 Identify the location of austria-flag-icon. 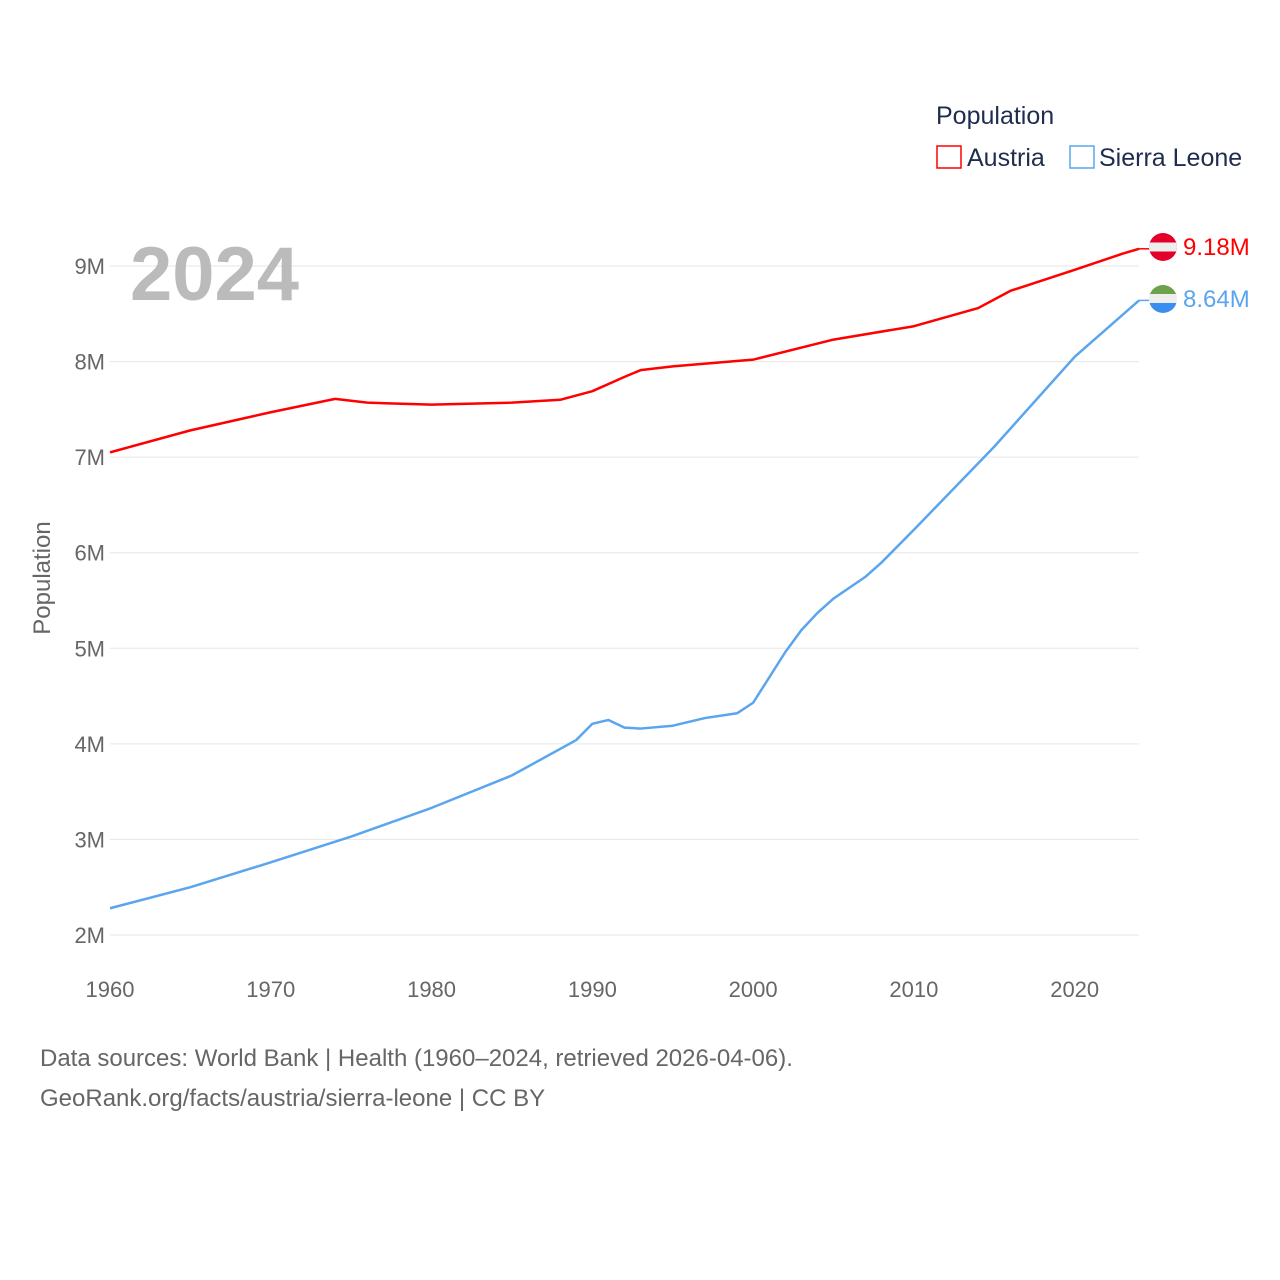
(1163, 247).